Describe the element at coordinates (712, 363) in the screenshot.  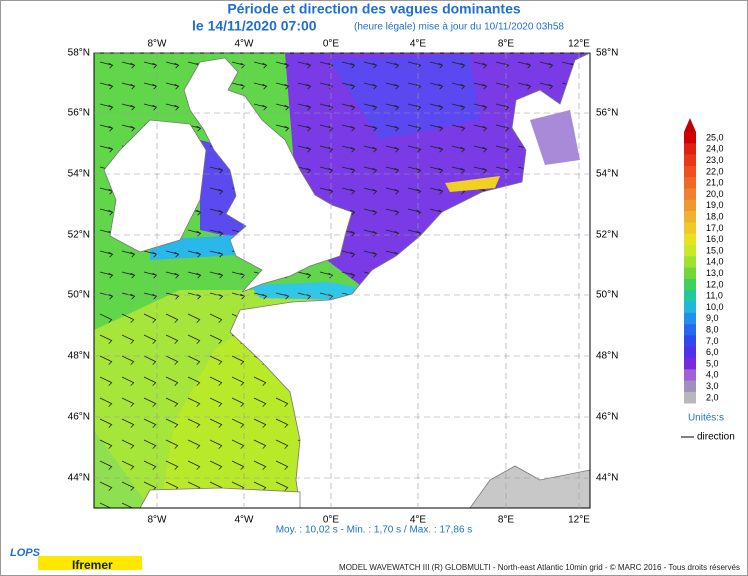
I see `legend-label: 5,0` at that location.